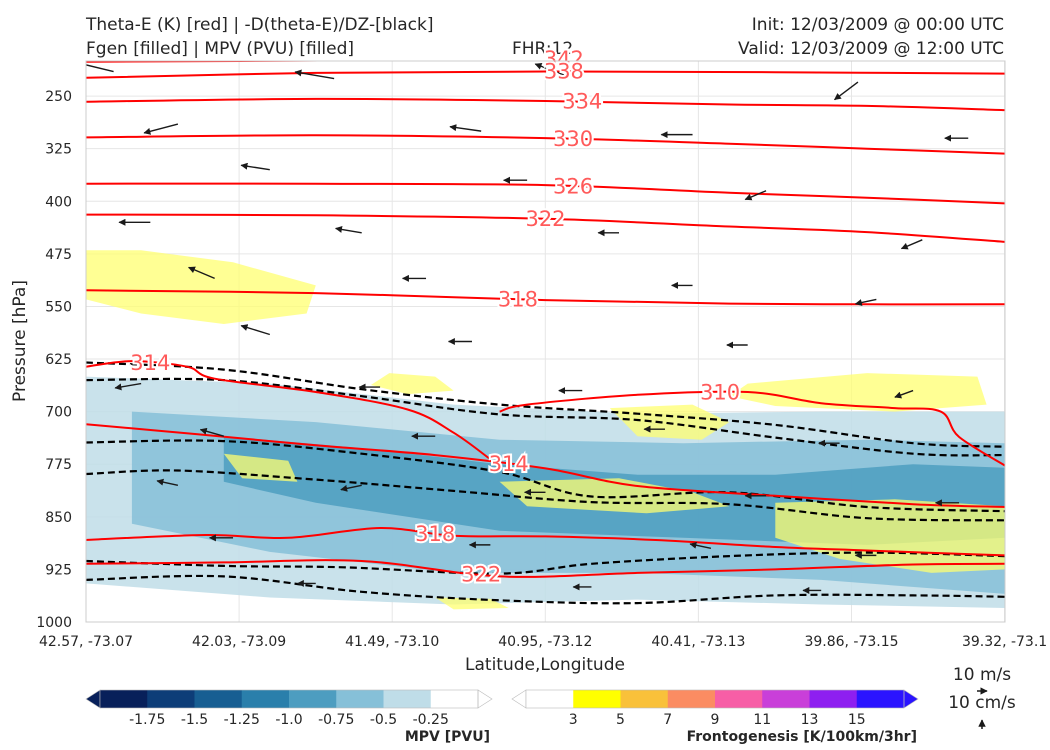 This screenshot has width=1050, height=750. What do you see at coordinates (58, 570) in the screenshot?
I see `y-tick-label: 925` at bounding box center [58, 570].